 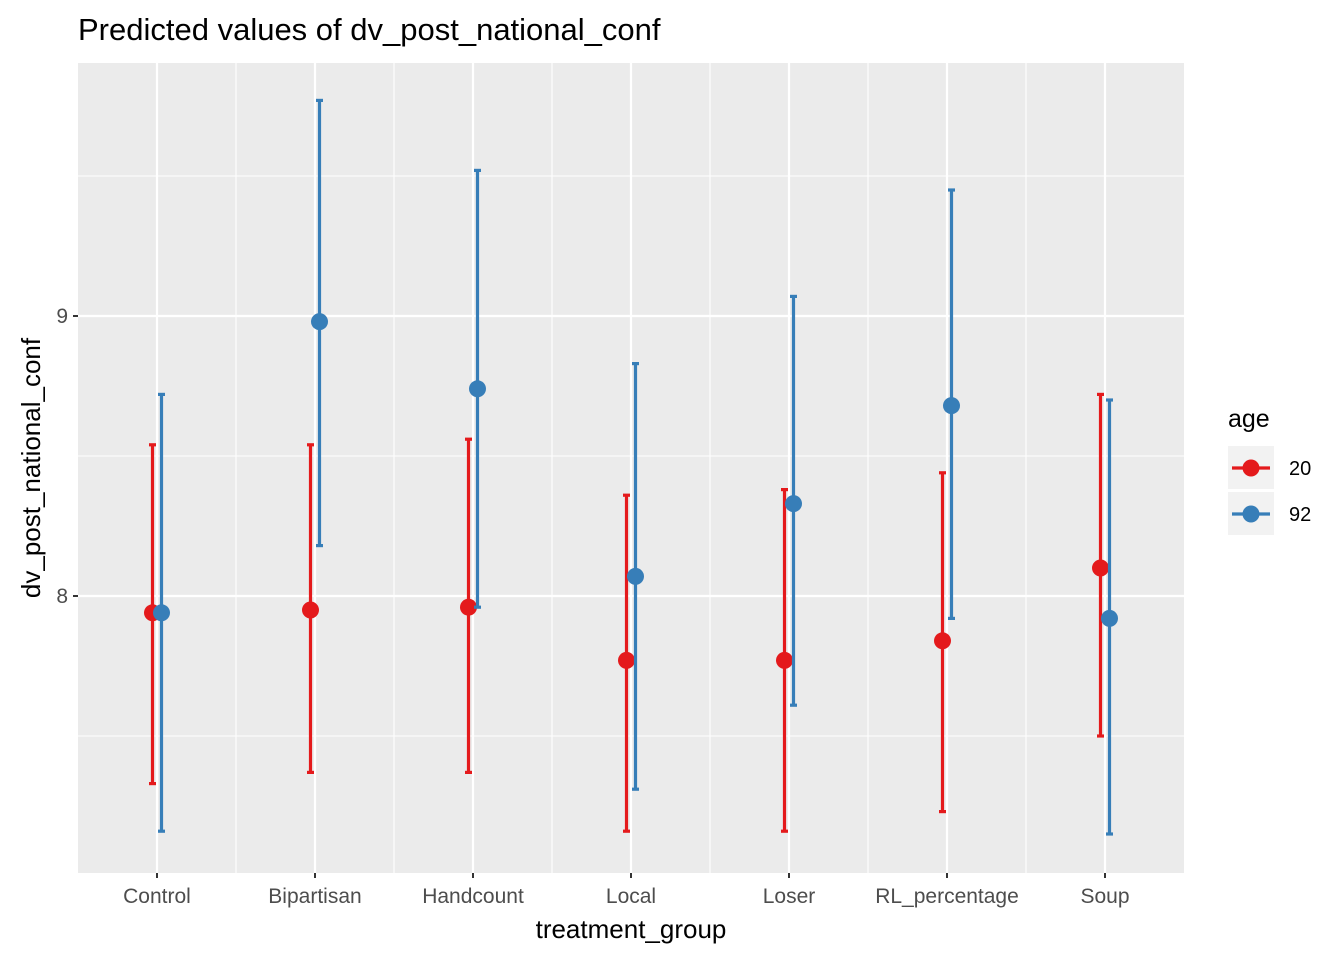 I want to click on legend-label-20: 20, so click(x=1300, y=469).